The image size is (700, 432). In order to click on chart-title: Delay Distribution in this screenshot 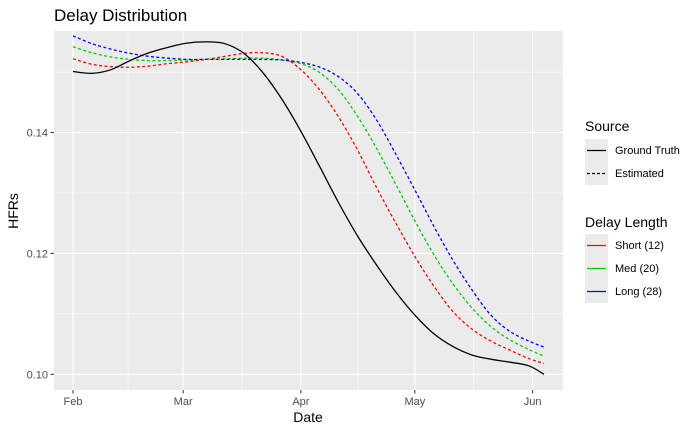, I will do `click(120, 15)`.